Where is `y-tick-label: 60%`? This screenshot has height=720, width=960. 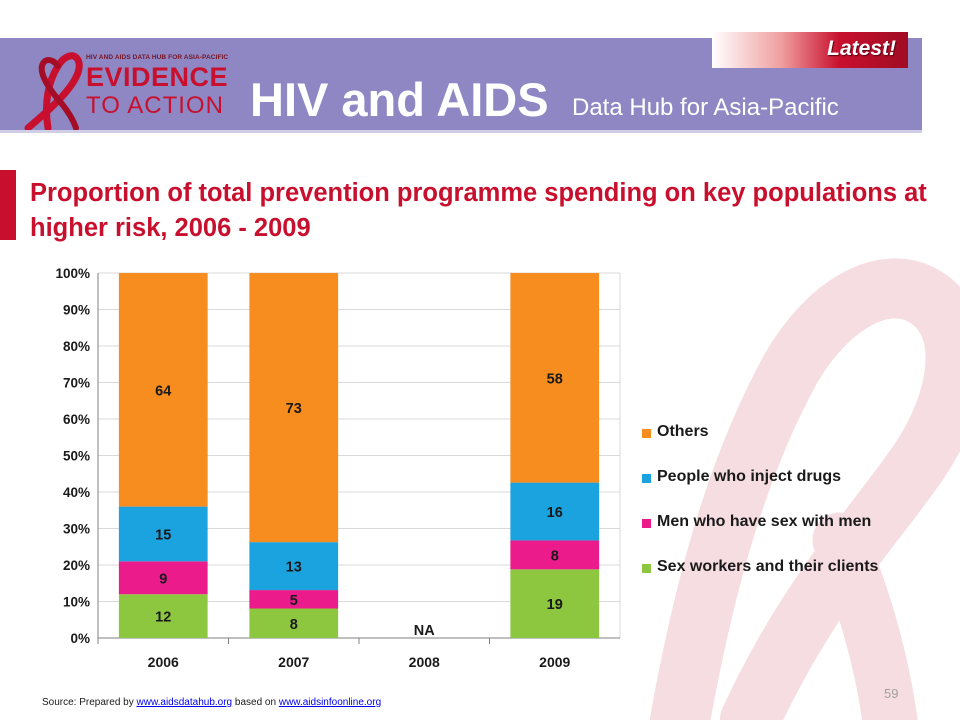
y-tick-label: 60% is located at coordinates (76, 419).